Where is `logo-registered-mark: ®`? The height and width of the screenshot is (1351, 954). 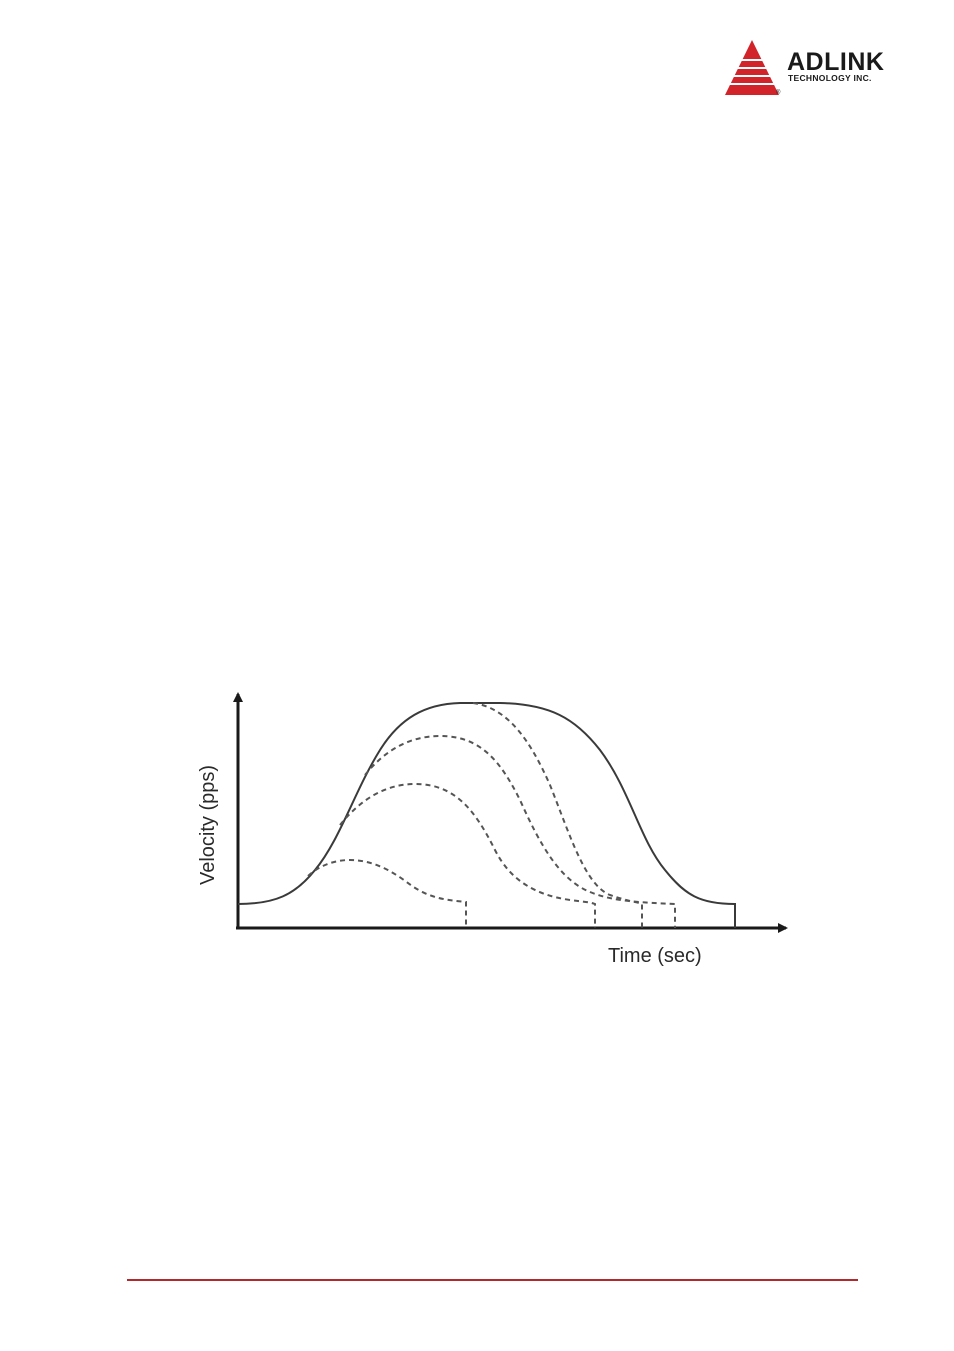
logo-registered-mark: ® is located at coordinates (778, 93).